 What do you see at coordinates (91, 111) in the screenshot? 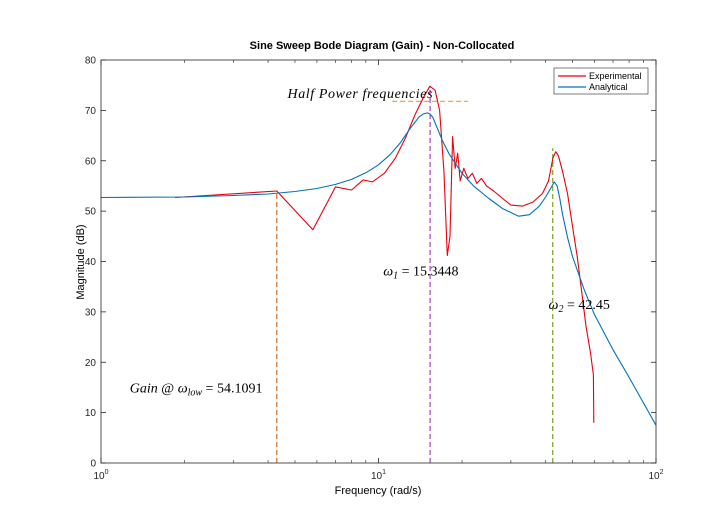
I see `y-tick-label: 70` at bounding box center [91, 111].